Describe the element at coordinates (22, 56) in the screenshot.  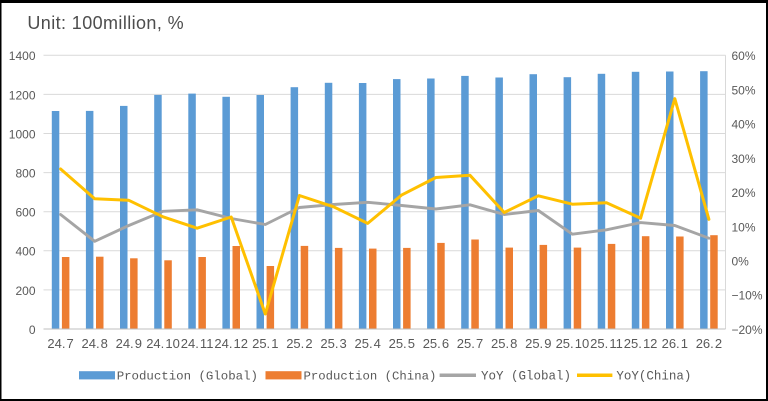
I see `svg-text: 1400` at that location.